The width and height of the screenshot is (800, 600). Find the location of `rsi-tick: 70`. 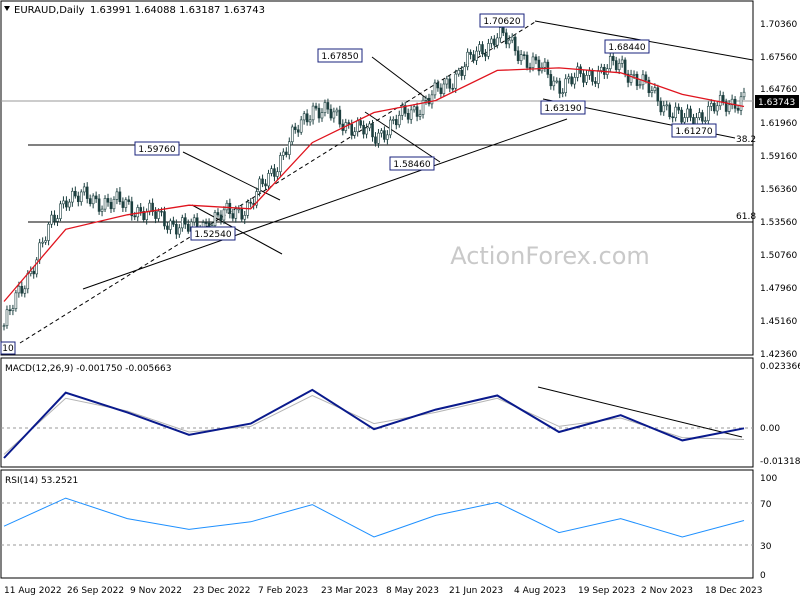

rsi-tick: 70 is located at coordinates (766, 505).